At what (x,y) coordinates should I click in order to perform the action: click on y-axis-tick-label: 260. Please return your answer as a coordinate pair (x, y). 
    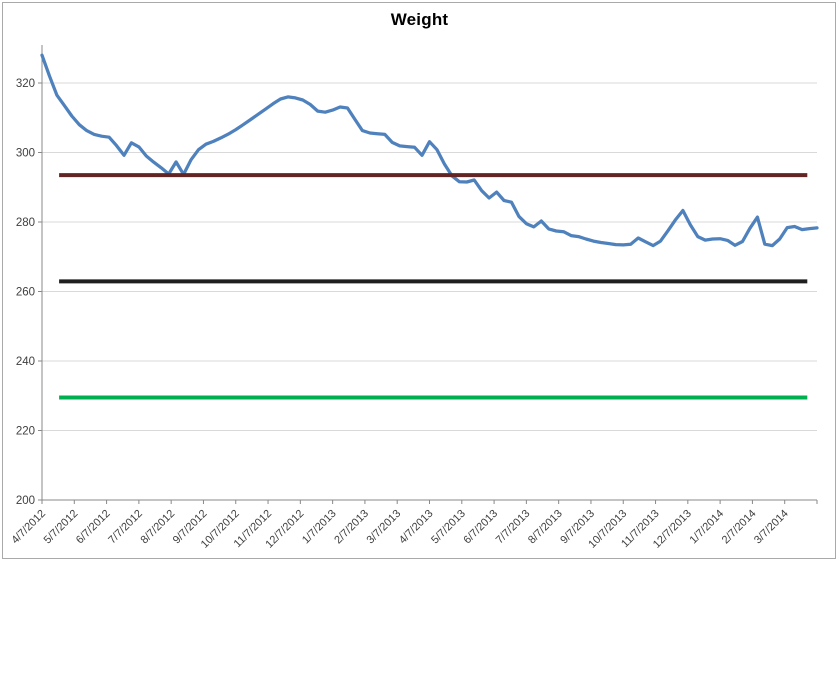
    Looking at the image, I should click on (25, 293).